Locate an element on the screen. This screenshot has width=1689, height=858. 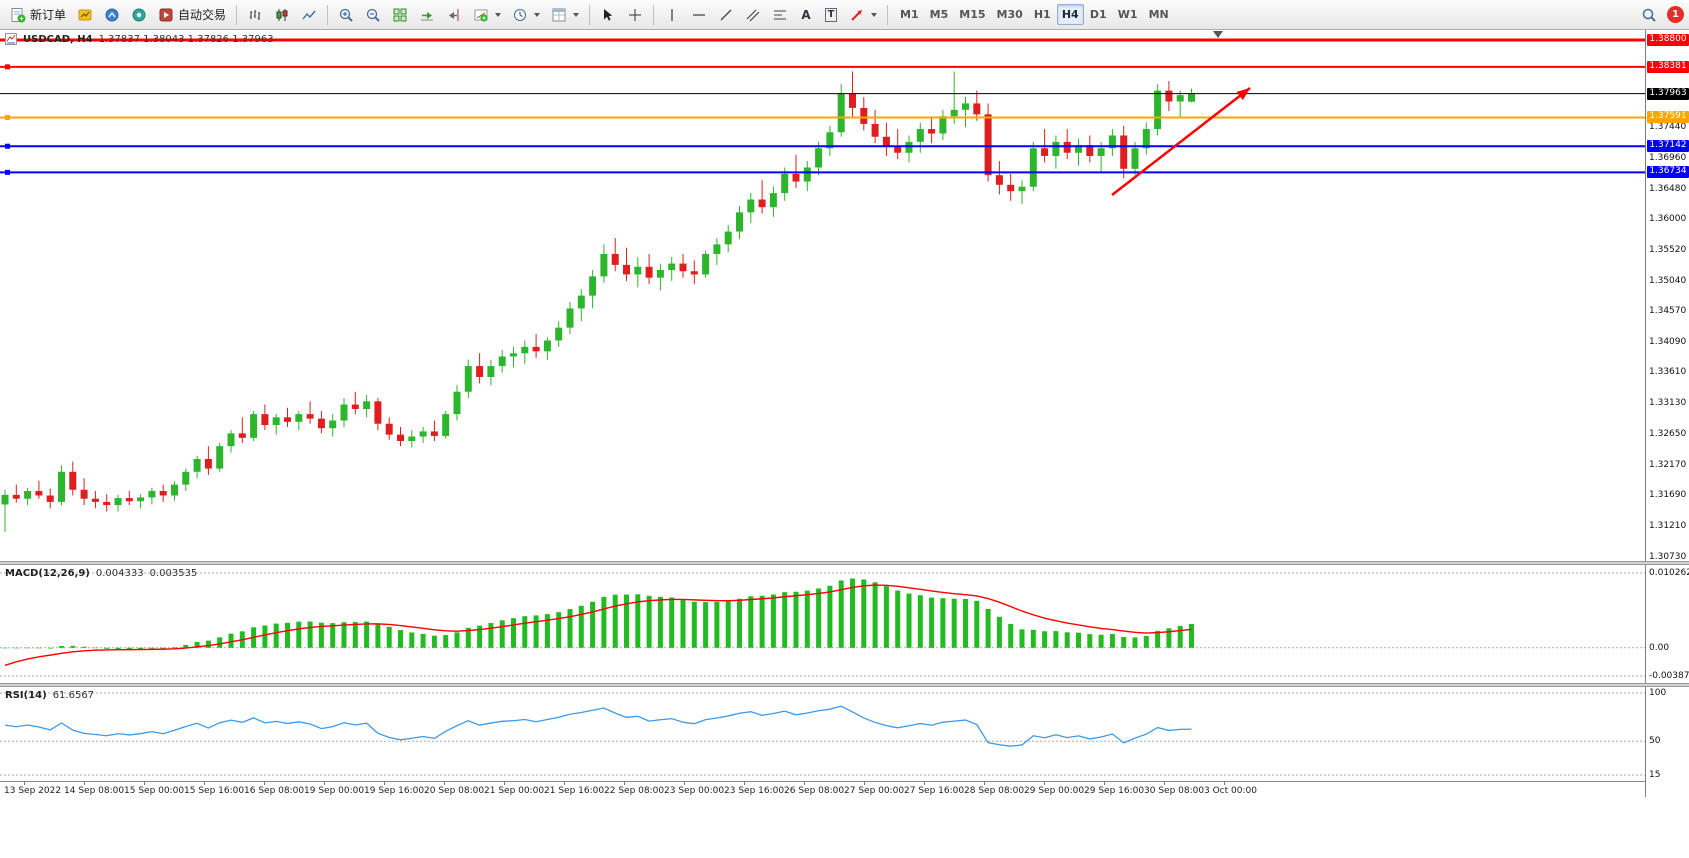
trend-arrow is located at coordinates (1181, 141).